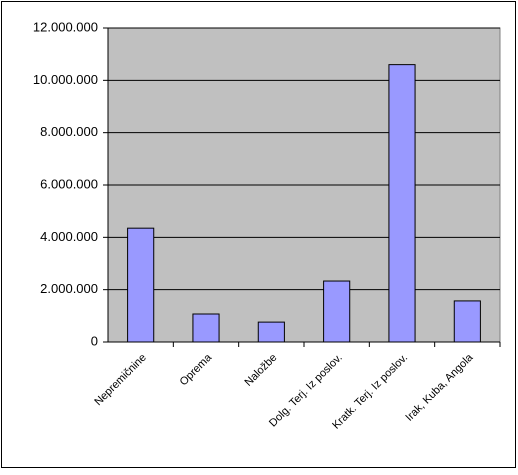 The height and width of the screenshot is (475, 518). Describe the element at coordinates (65, 79) in the screenshot. I see `y-tick-label: 10.000.000` at that location.